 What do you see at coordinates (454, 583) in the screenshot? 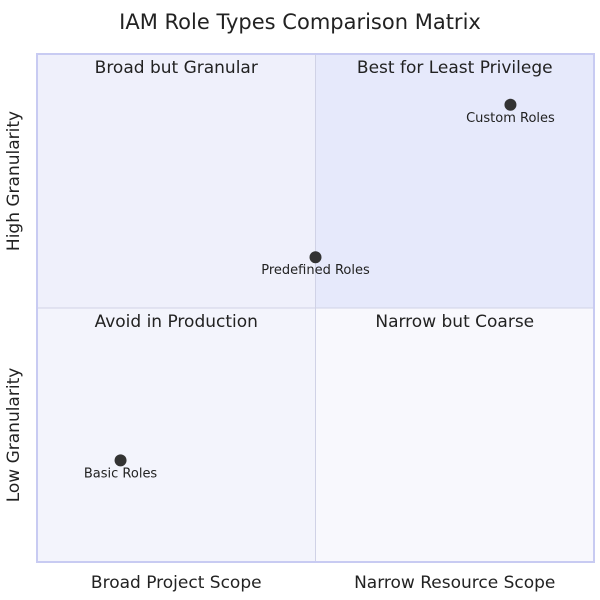
I see `x-axis-label-right: Narrow Resource Scope` at bounding box center [454, 583].